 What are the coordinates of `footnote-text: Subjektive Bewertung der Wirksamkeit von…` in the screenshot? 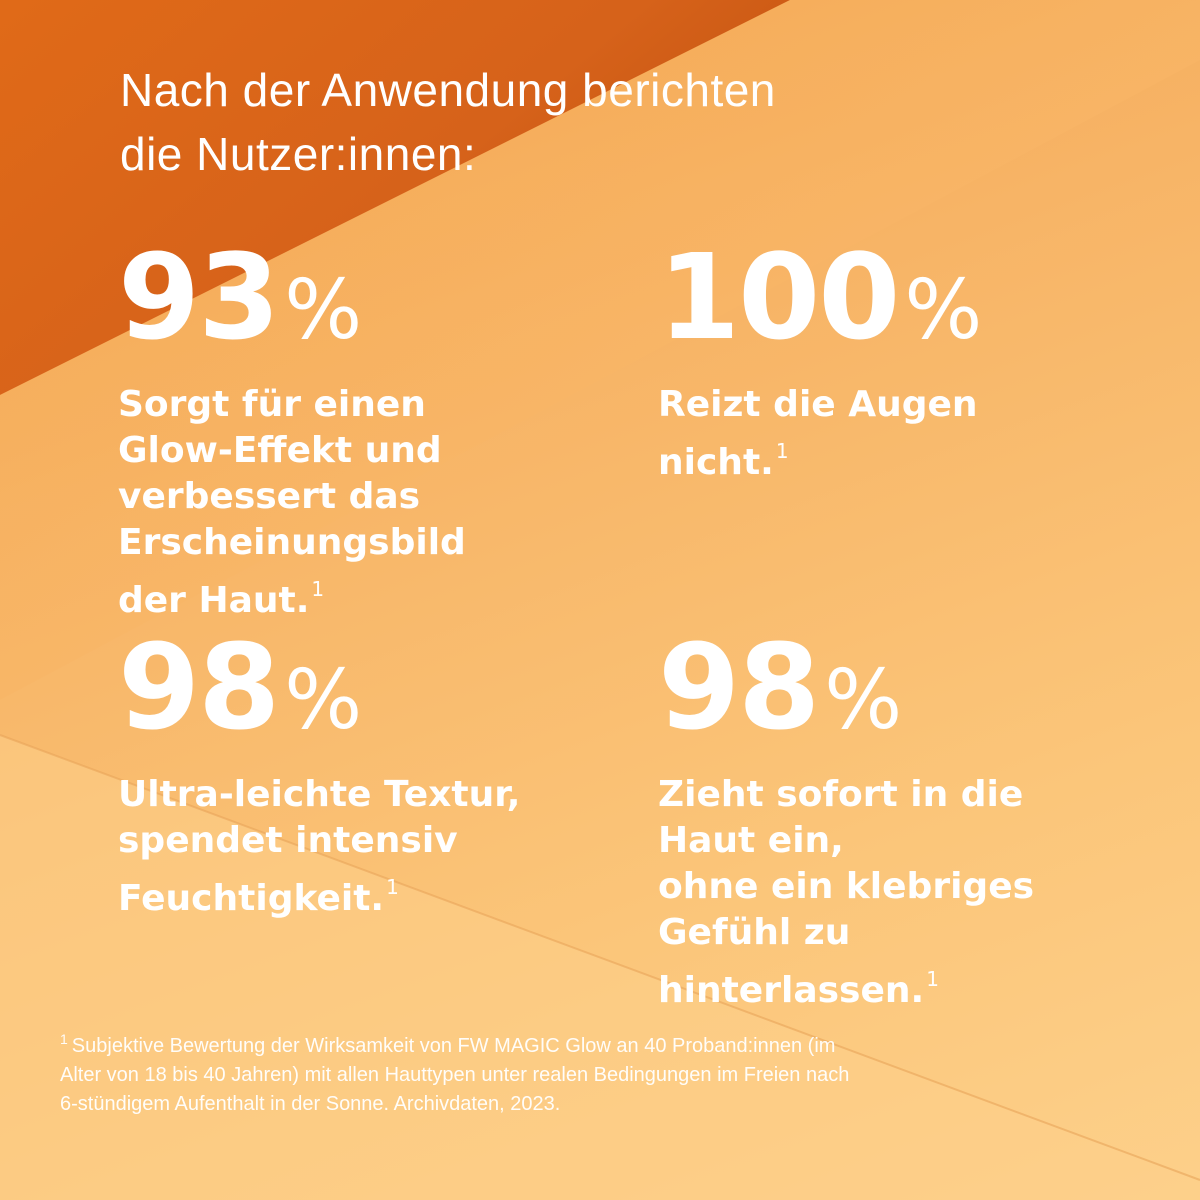 It's located at (453, 1046).